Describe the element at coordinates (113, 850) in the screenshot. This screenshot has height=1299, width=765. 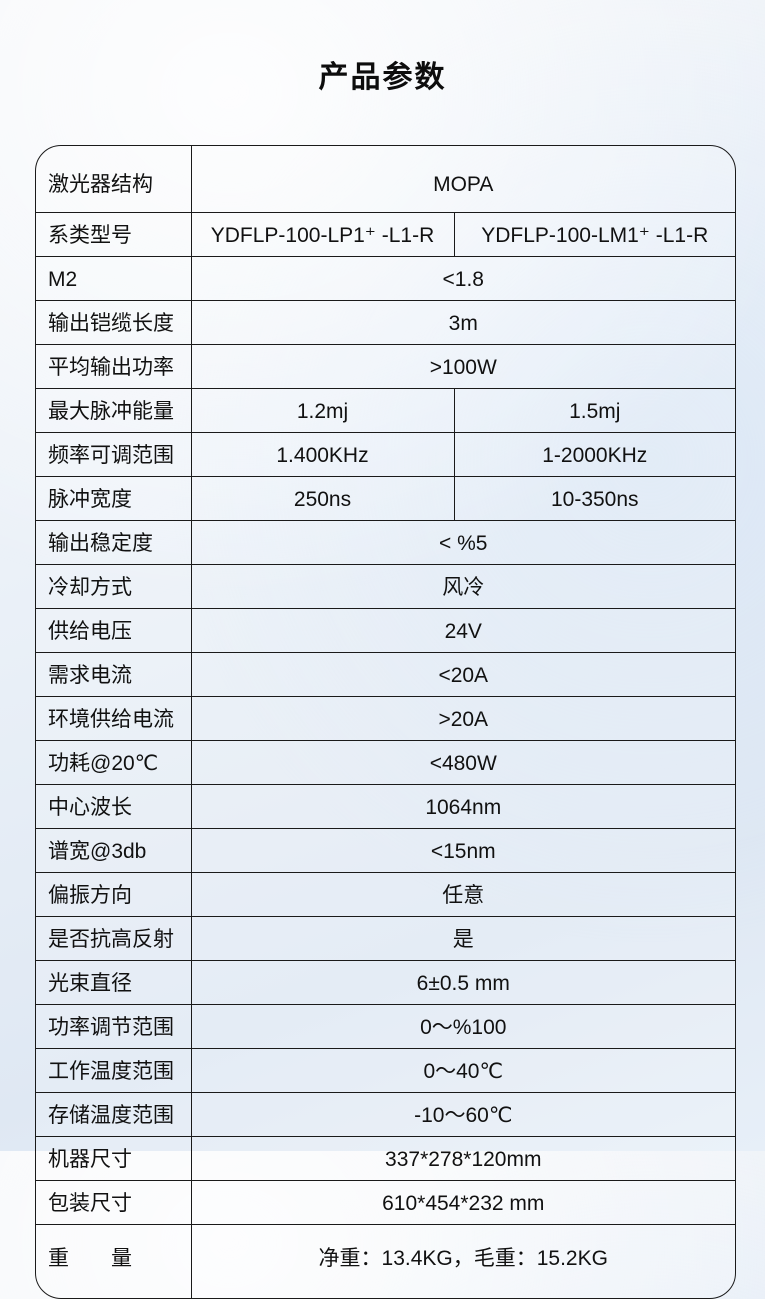
I see `spec-label-cell: 谱宽@3db` at that location.